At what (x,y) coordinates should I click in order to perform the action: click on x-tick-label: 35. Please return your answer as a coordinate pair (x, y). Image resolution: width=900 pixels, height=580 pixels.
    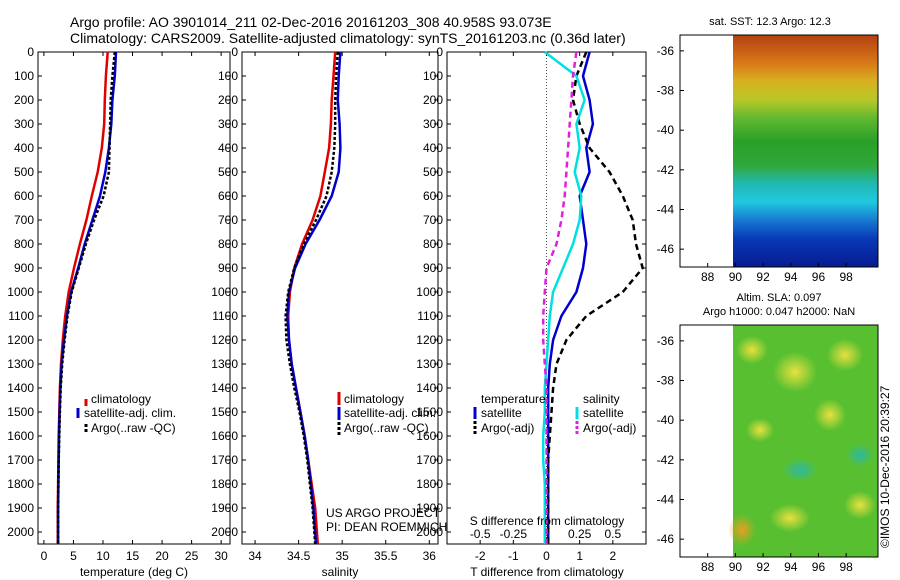
    Looking at the image, I should click on (342, 556).